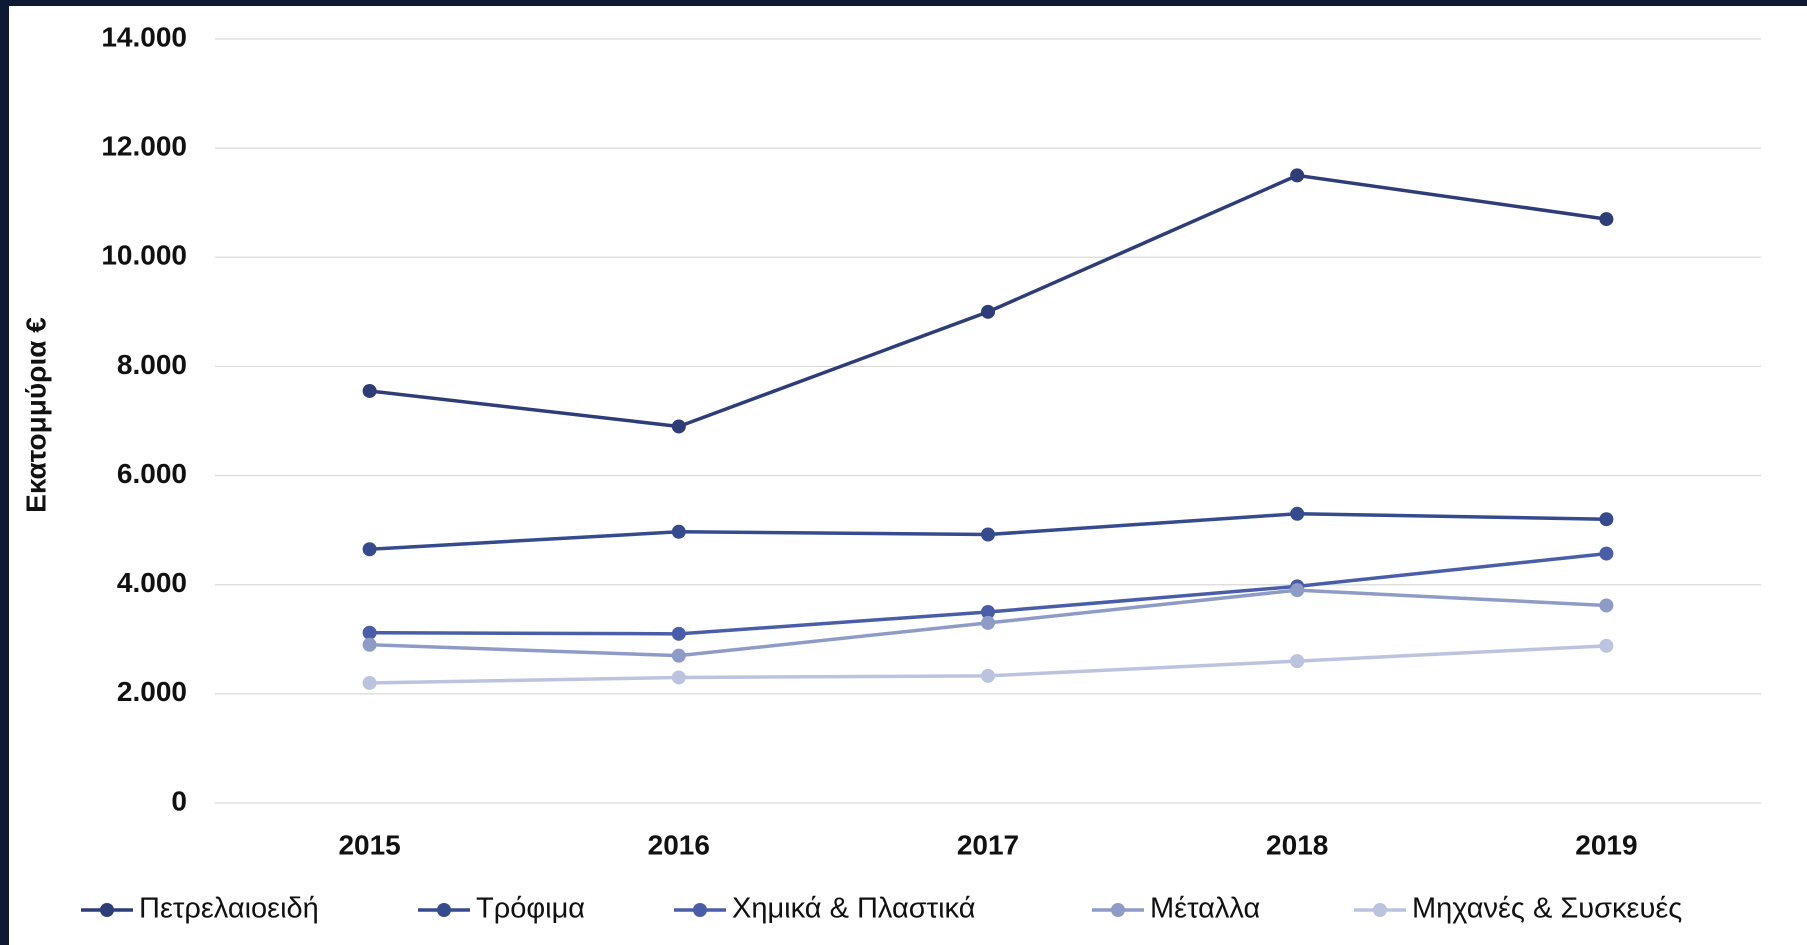 The width and height of the screenshot is (1807, 945). Describe the element at coordinates (1205, 909) in the screenshot. I see `legend-label: Μέταλλα` at that location.